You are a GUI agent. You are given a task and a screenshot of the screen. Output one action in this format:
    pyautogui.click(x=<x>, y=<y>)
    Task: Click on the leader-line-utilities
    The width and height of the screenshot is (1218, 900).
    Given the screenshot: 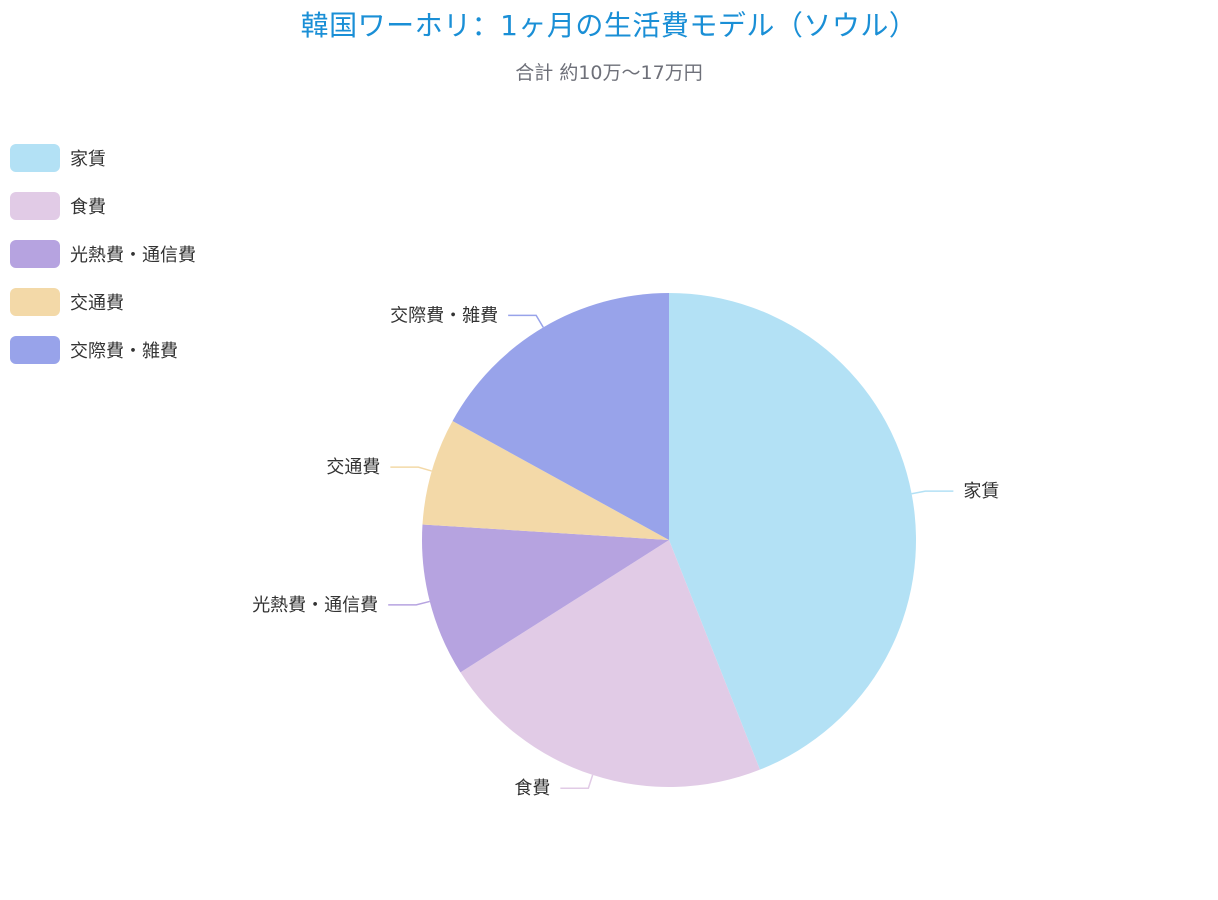 What is the action you would take?
    pyautogui.click(x=409, y=603)
    